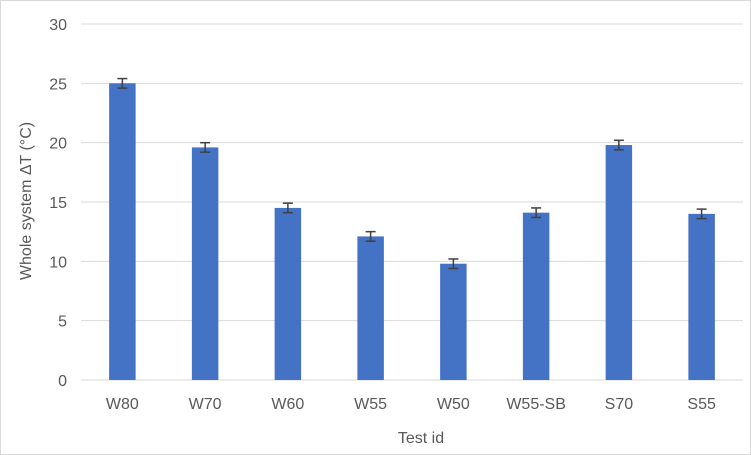 Image resolution: width=751 pixels, height=455 pixels. What do you see at coordinates (122, 231) in the screenshot?
I see `bar-w80` at bounding box center [122, 231].